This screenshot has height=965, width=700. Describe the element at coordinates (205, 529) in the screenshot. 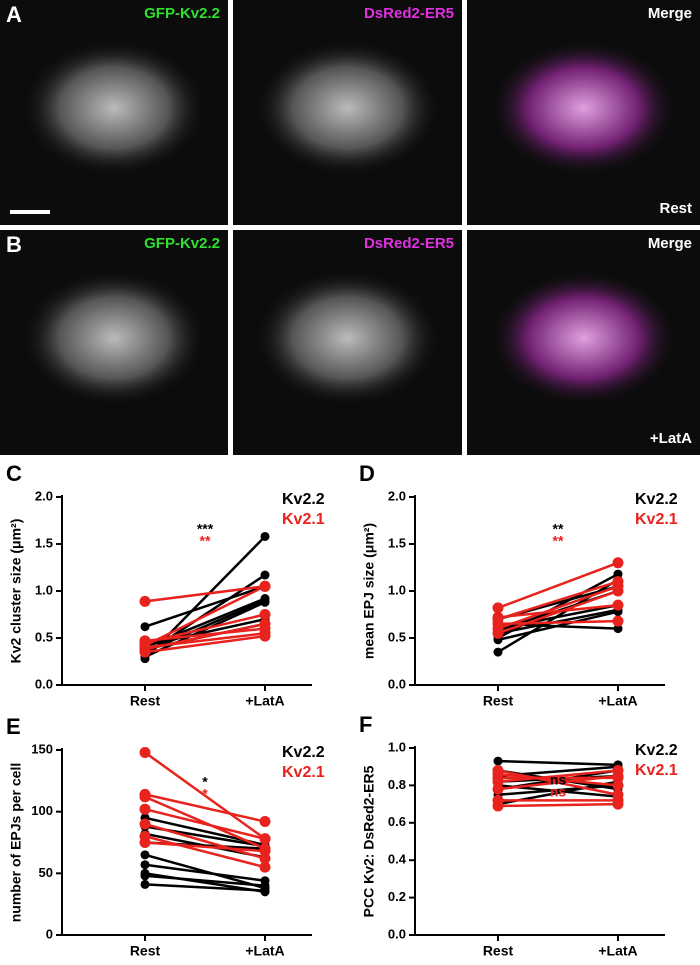

I see `significance: ***` at that location.